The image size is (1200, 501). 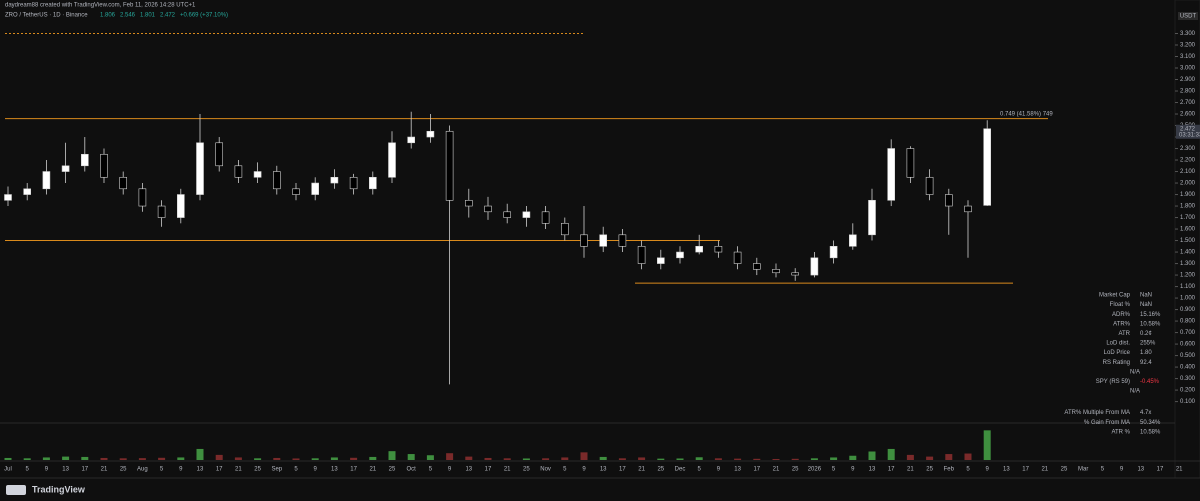 I want to click on table-label: Float %, so click(x=1120, y=305).